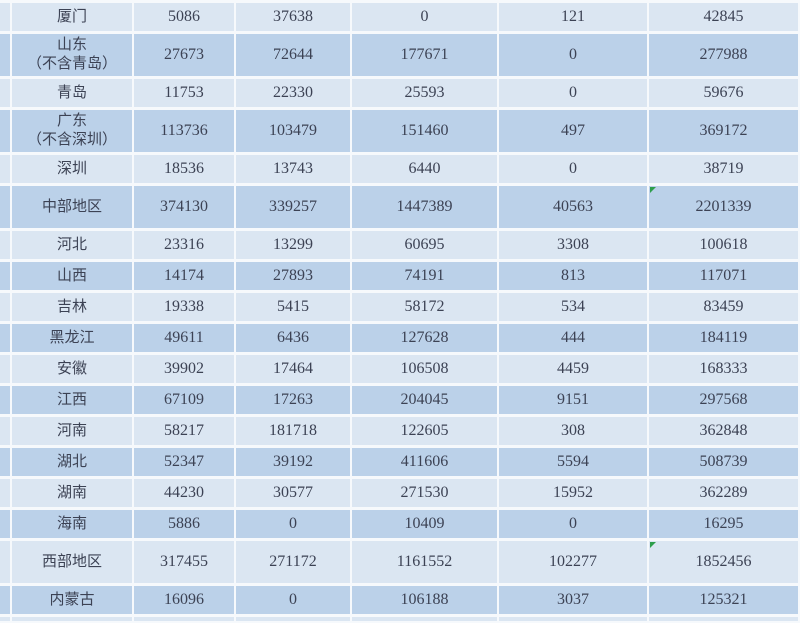 The image size is (800, 623). What do you see at coordinates (424, 207) in the screenshot?
I see `value-cell: 1447389` at bounding box center [424, 207].